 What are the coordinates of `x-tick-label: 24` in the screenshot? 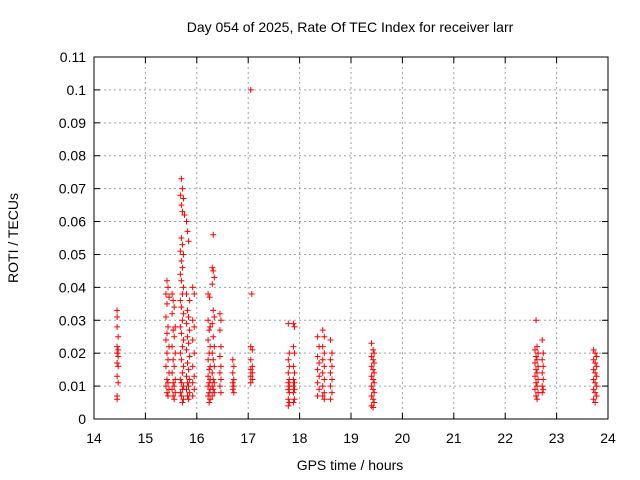 It's located at (608, 438).